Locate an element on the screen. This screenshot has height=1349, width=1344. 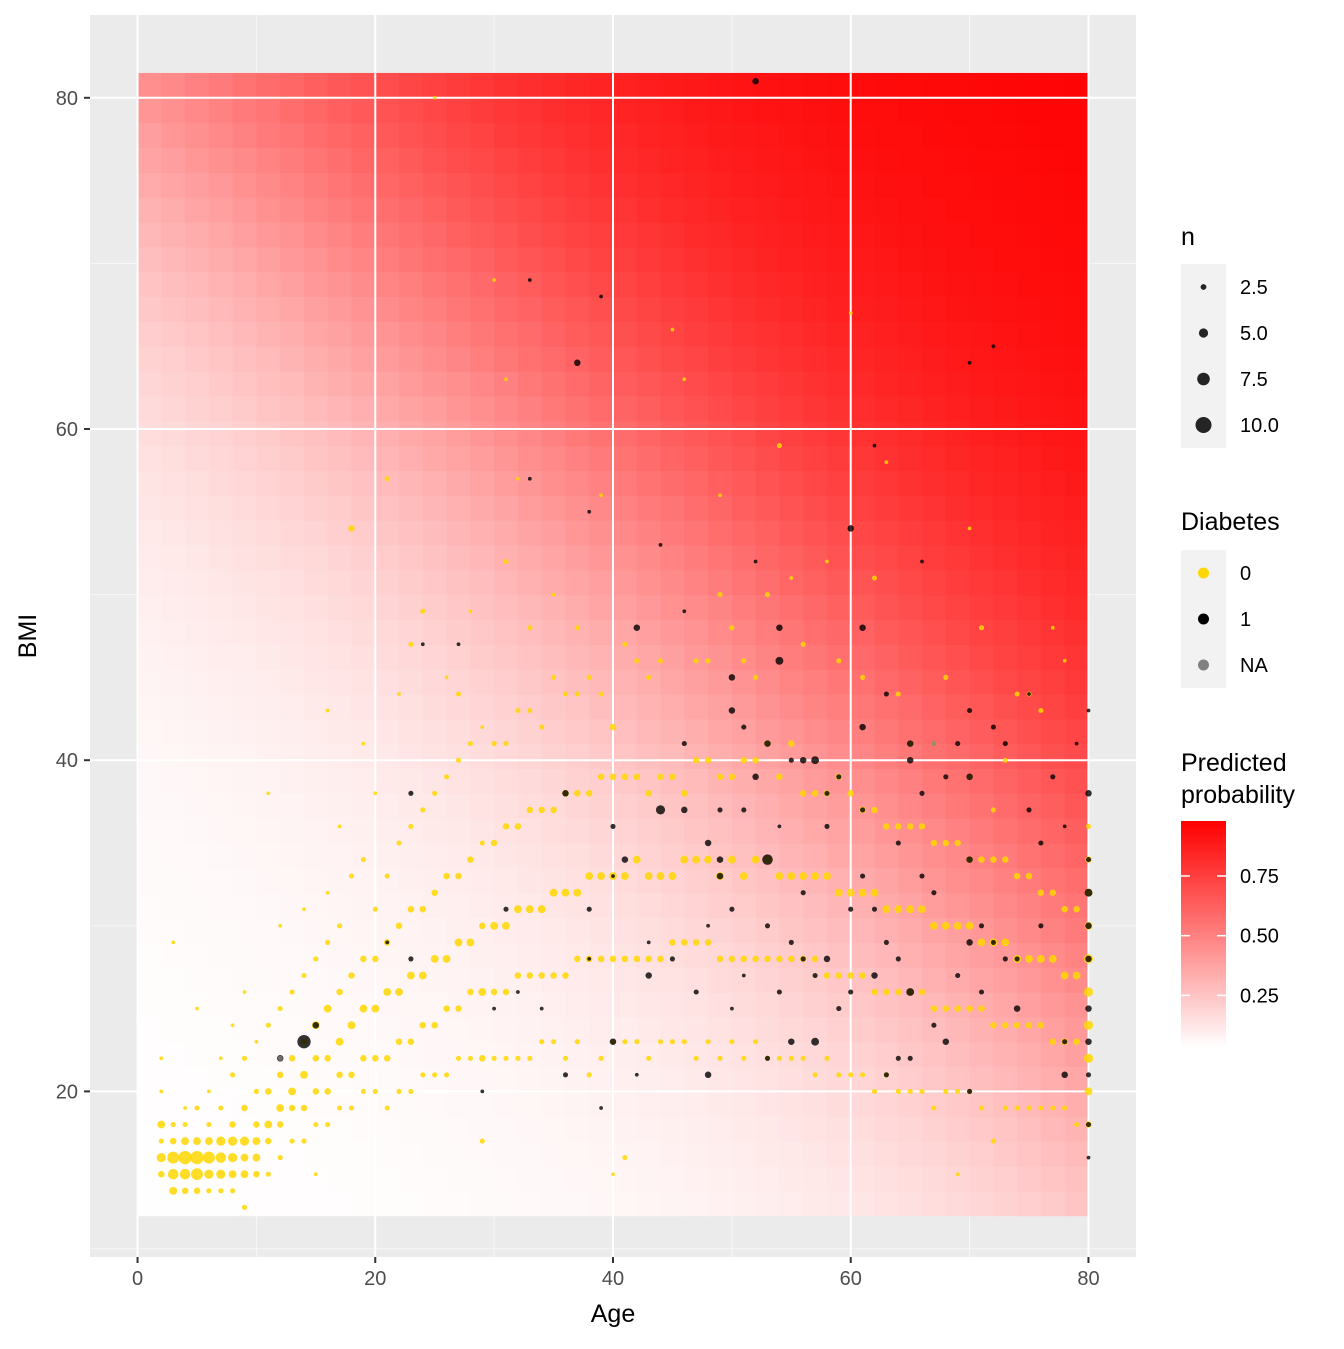
legend-n-label: 5.0 is located at coordinates (1254, 334).